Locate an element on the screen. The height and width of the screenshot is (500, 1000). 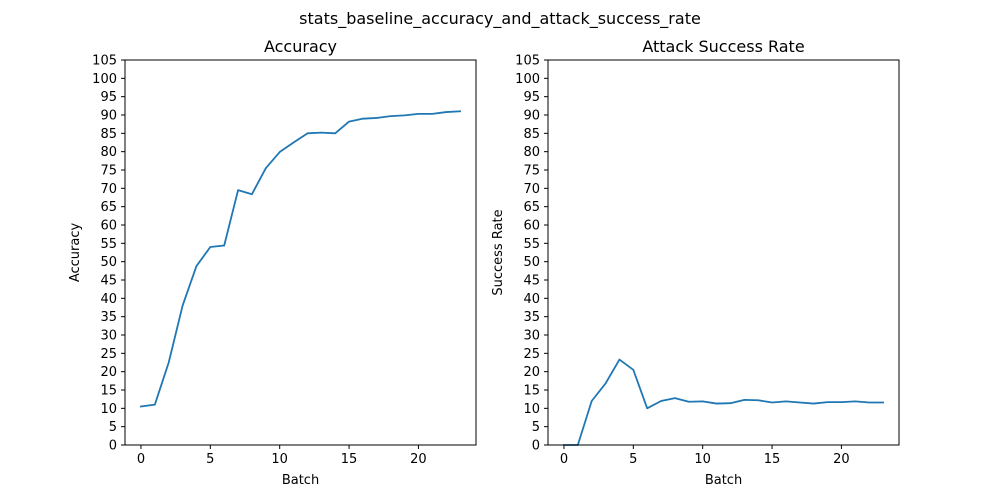
accuracy-x-ticks: 0 5 10 15 20 is located at coordinates (282, 456).